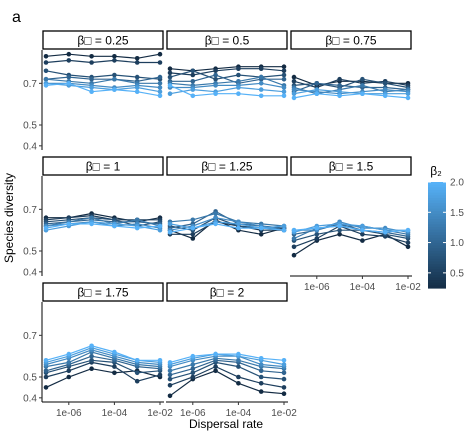  What do you see at coordinates (446, 226) in the screenshot?
I see `color-legend: β₂ 0.5 1.0 1.5 2.0` at bounding box center [446, 226].